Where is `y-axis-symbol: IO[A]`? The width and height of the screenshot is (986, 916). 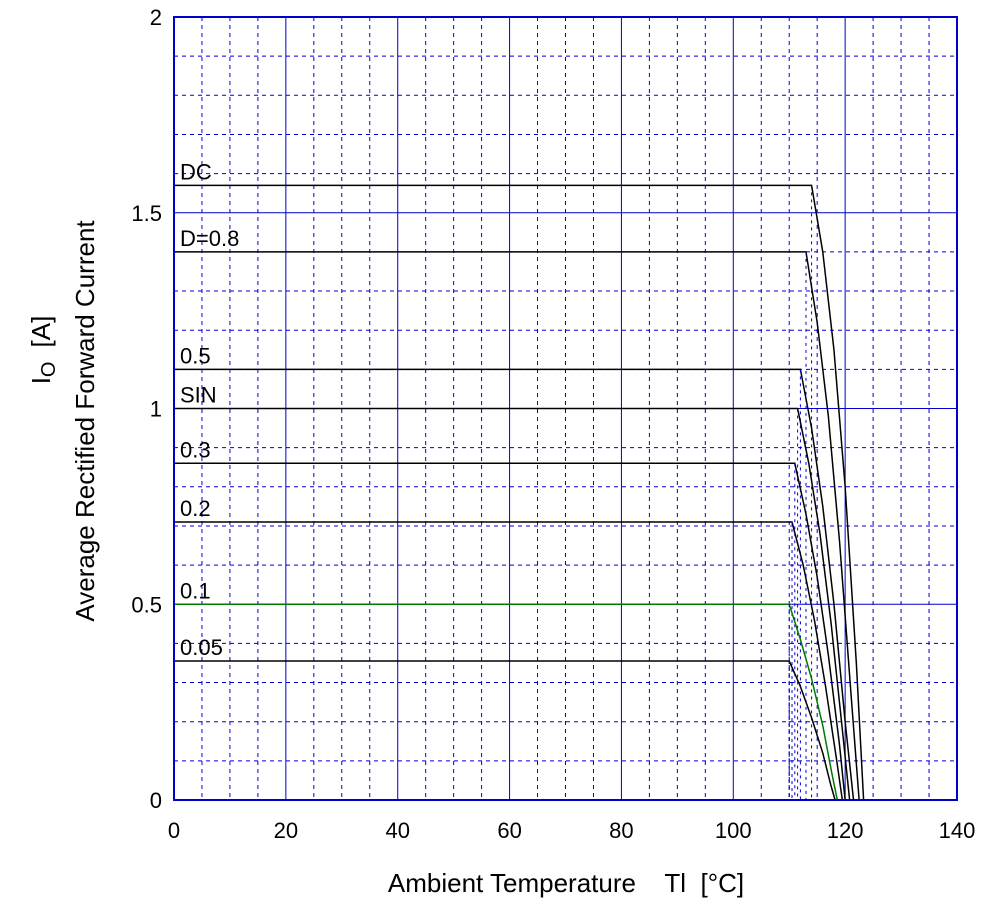
y-axis-symbol: IO[A] is located at coordinates (43, 350).